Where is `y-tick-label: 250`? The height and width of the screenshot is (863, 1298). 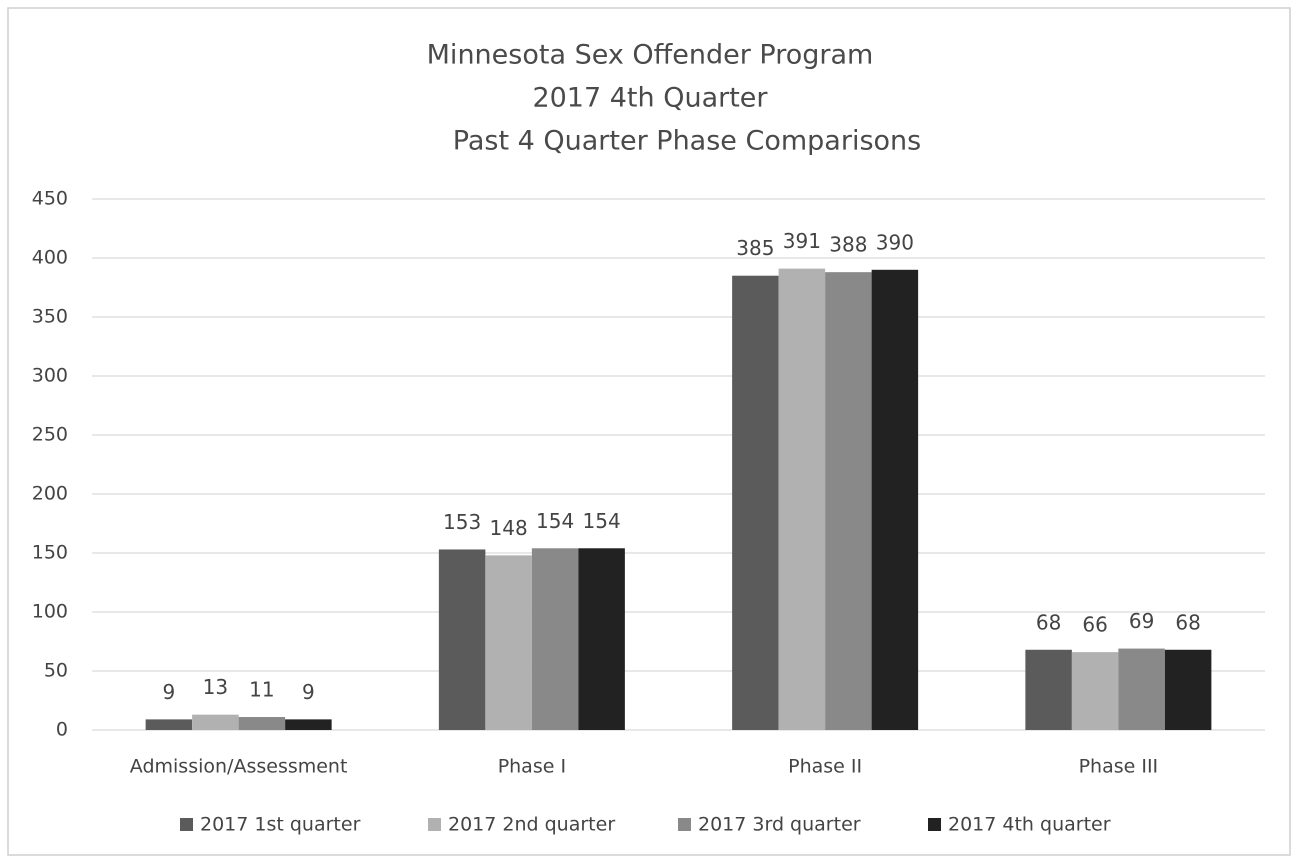 y-tick-label: 250 is located at coordinates (50, 435).